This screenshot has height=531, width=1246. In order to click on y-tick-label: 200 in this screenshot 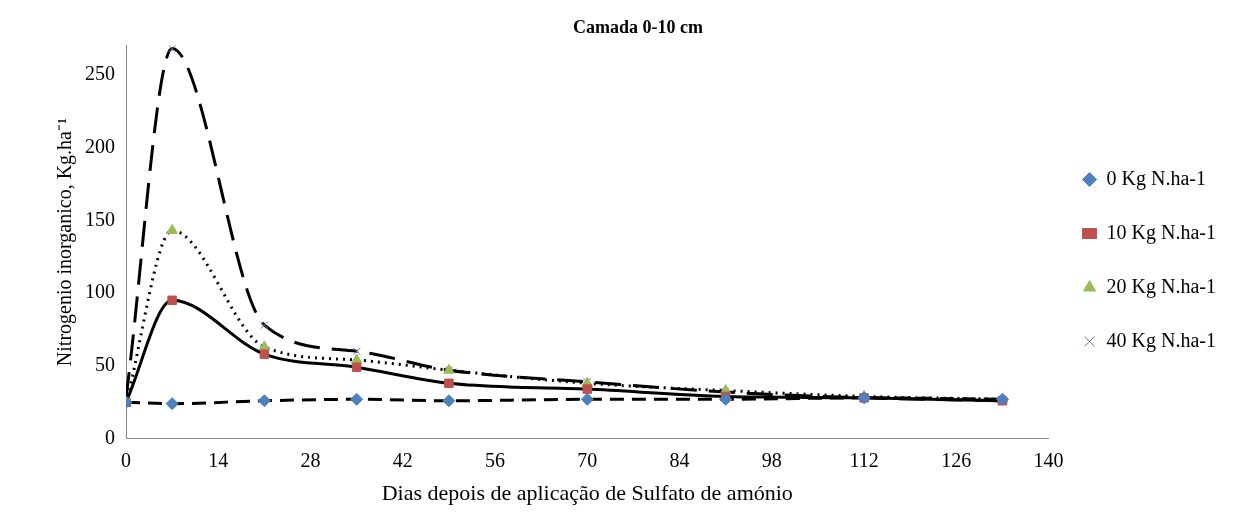, I will do `click(100, 145)`.